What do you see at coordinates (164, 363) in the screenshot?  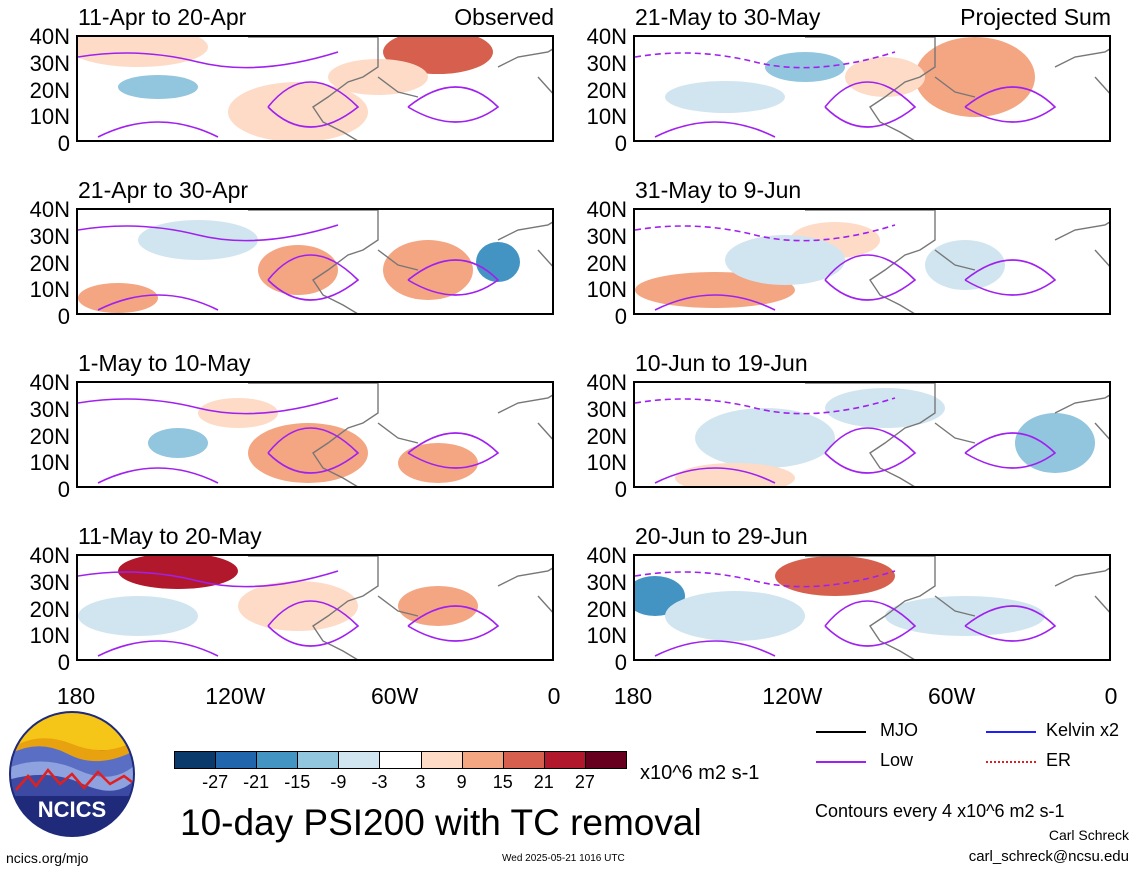 I see `panel-title: 1-May to 10-May` at bounding box center [164, 363].